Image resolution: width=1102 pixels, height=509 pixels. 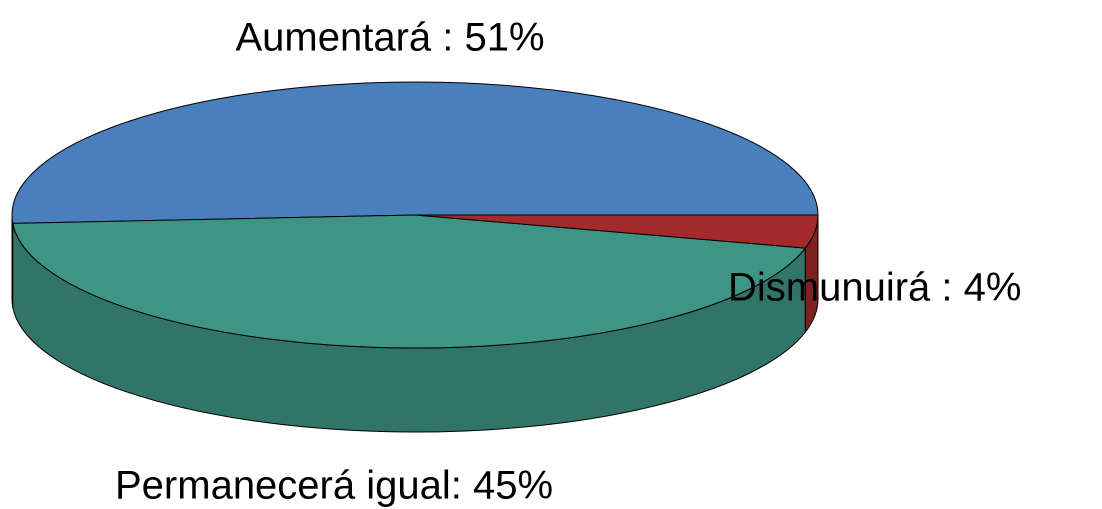 What do you see at coordinates (616, 231) in the screenshot?
I see `pie-slice` at bounding box center [616, 231].